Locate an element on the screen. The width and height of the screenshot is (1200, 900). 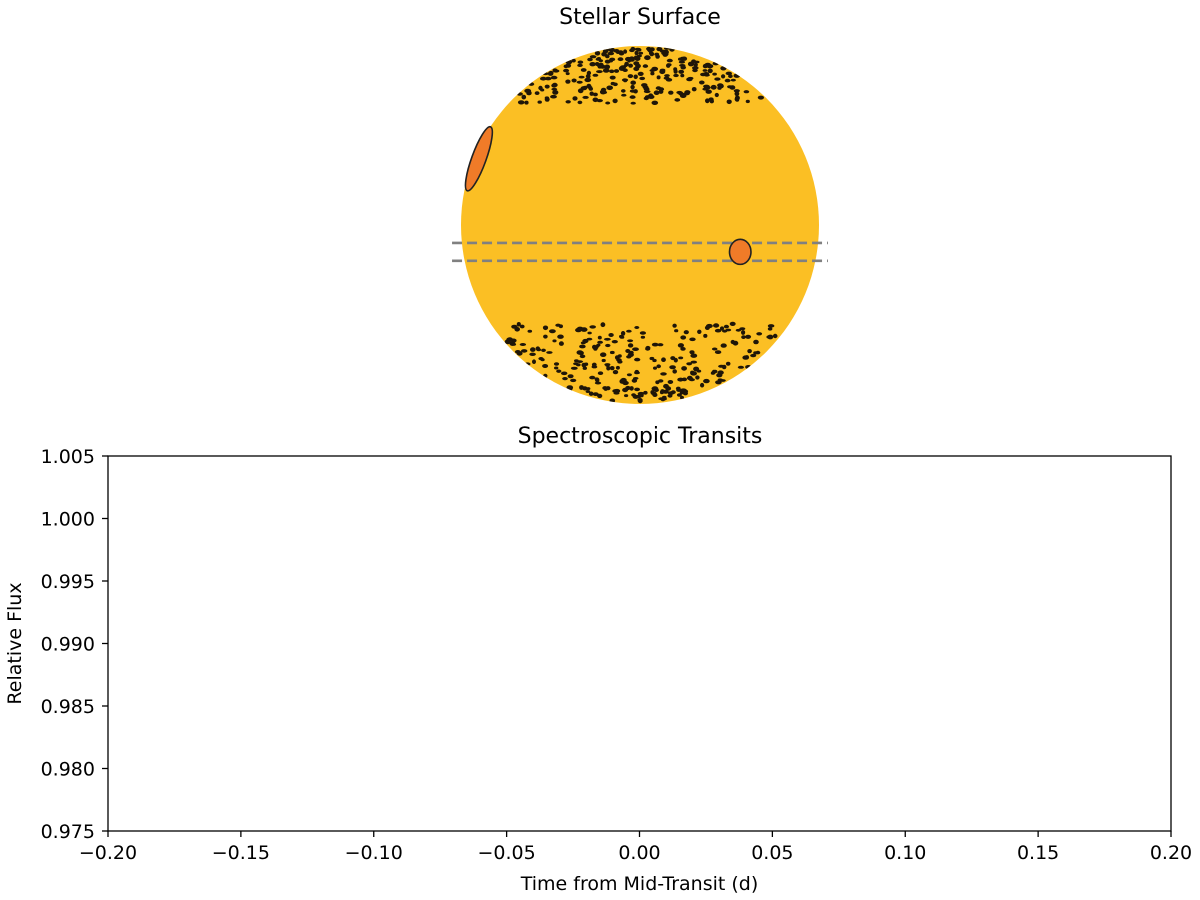
x-tick-label: 0.15 is located at coordinates (1038, 853).